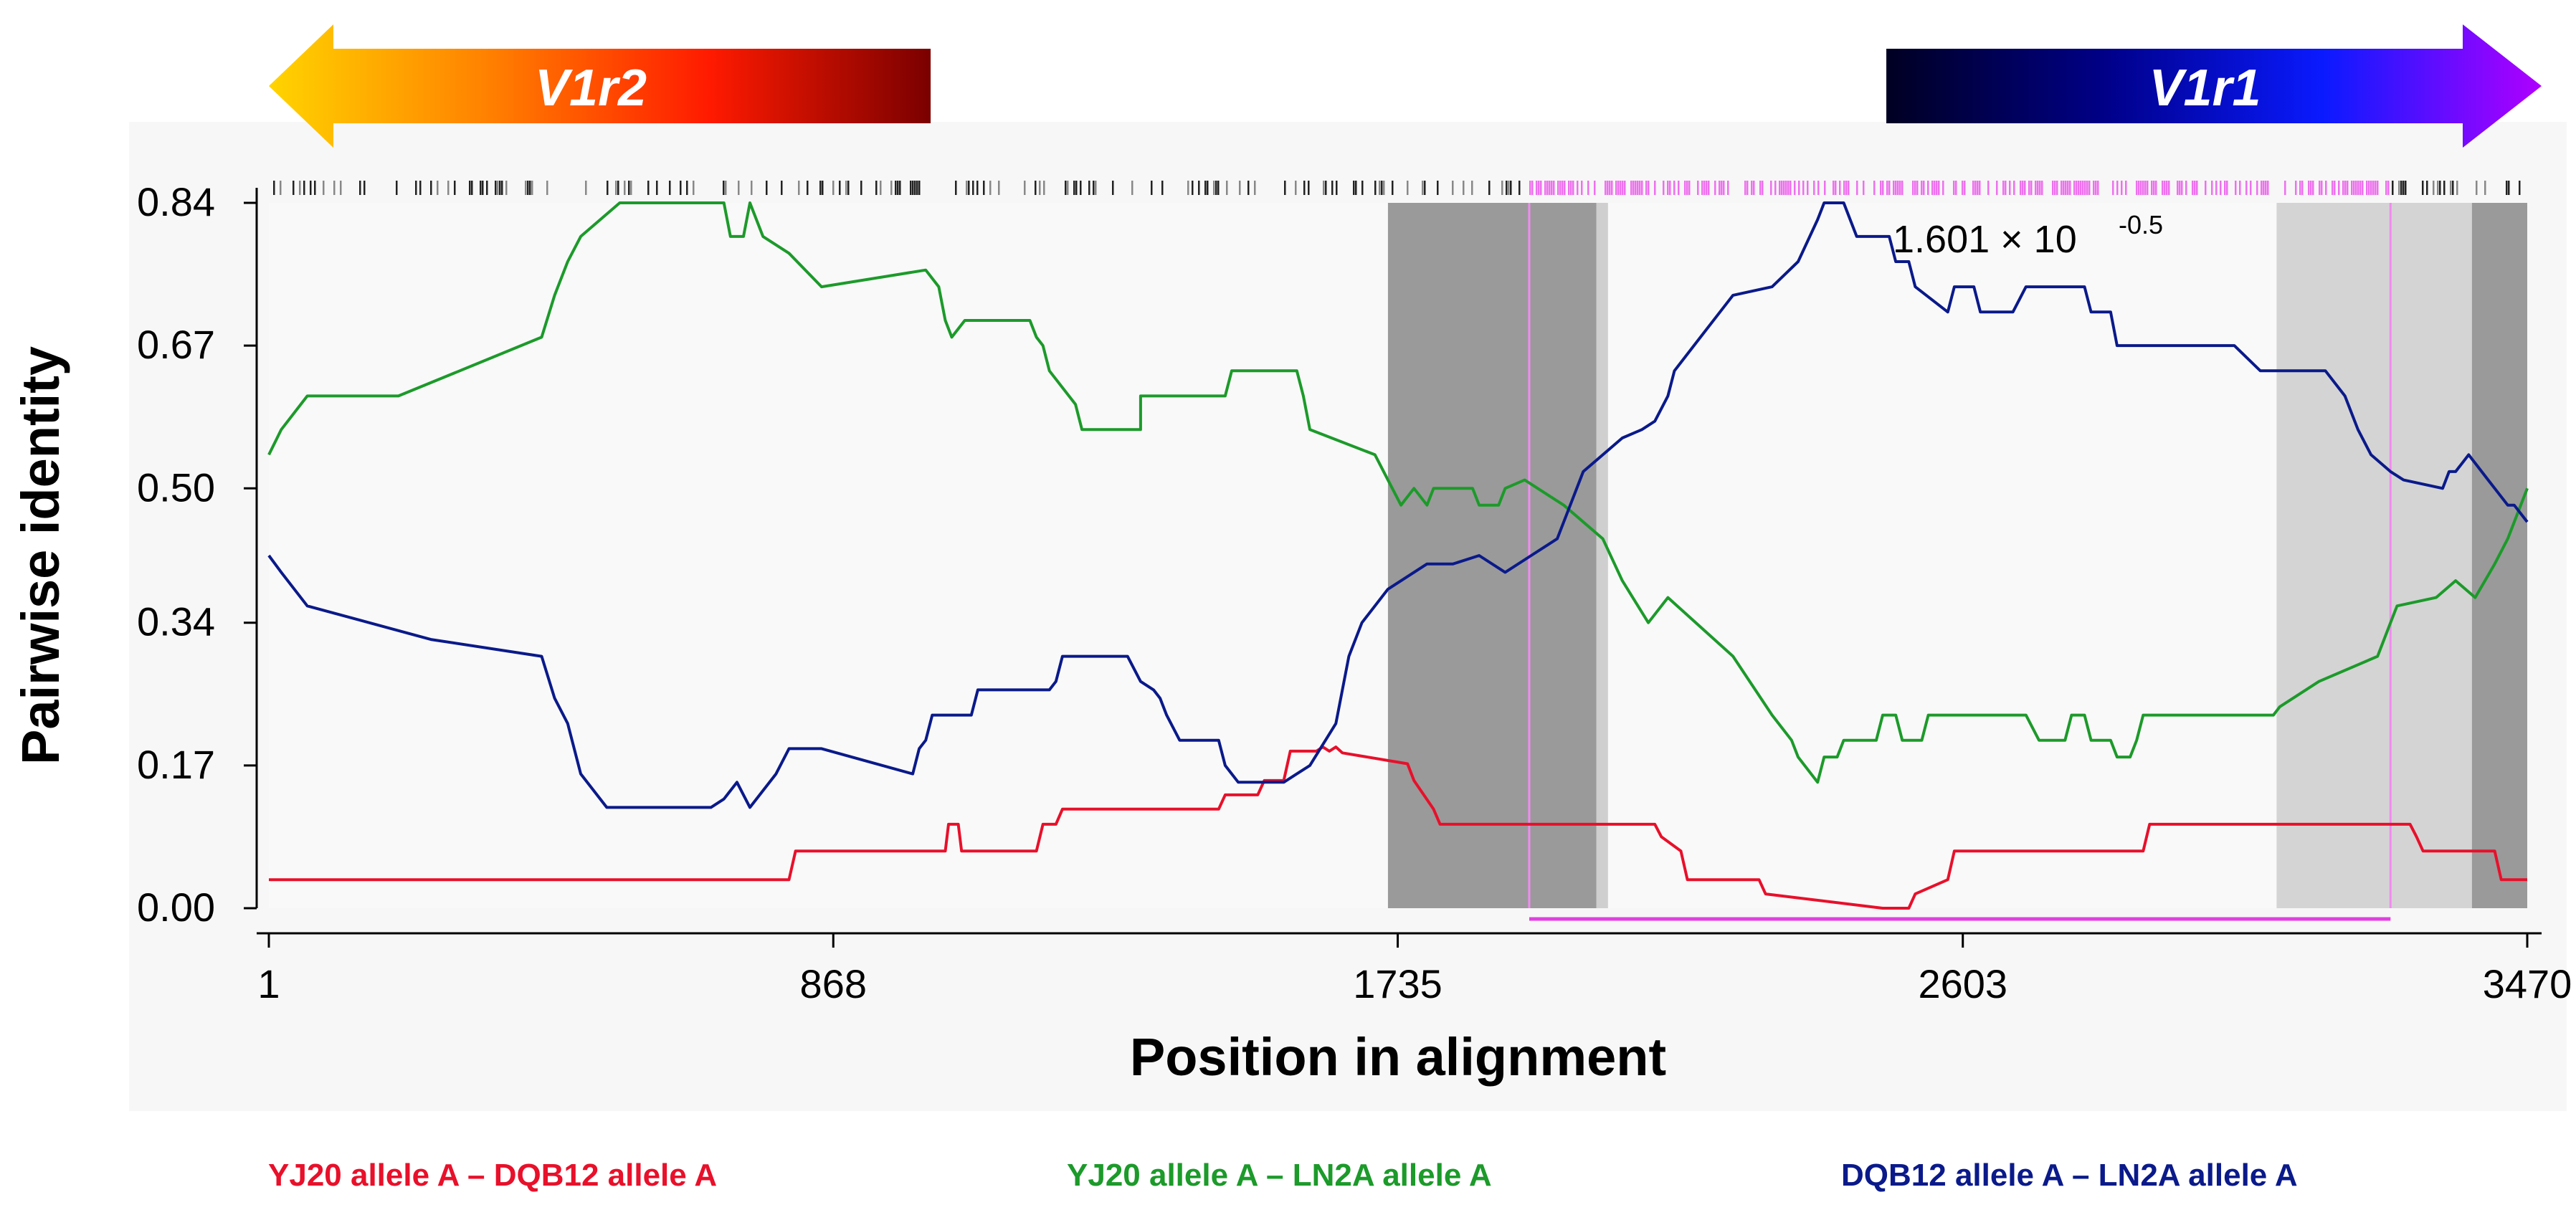 The height and width of the screenshot is (1215, 2576). What do you see at coordinates (1398, 827) in the screenshot?
I see `series-line` at bounding box center [1398, 827].